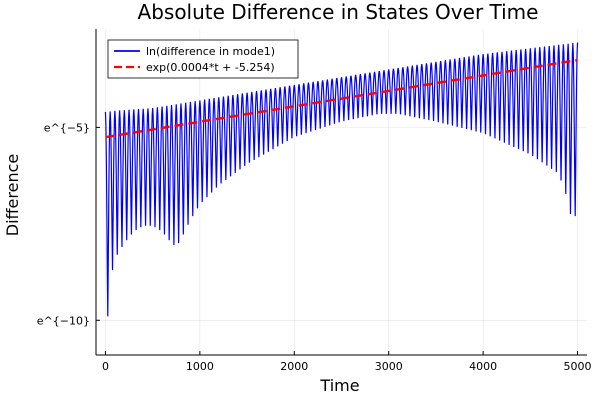  I want to click on x-tick-label: 4000, so click(483, 366).